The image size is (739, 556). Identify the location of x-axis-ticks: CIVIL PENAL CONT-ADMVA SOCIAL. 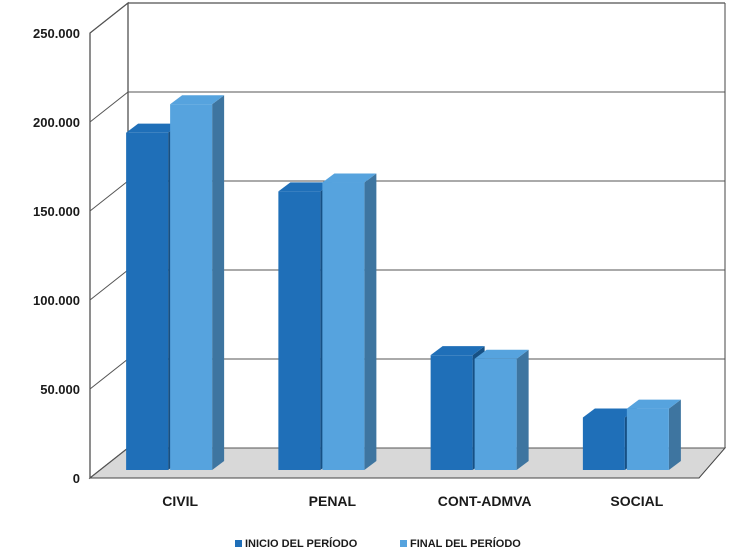
(413, 501).